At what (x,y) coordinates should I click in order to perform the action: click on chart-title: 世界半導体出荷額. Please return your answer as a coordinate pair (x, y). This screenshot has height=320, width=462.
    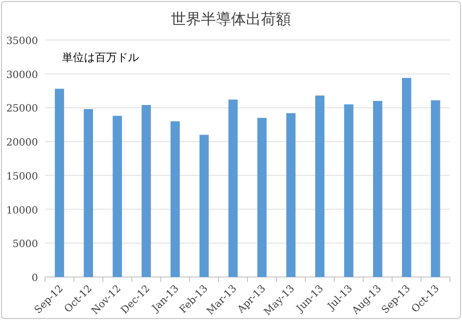
    Looking at the image, I should click on (231, 19).